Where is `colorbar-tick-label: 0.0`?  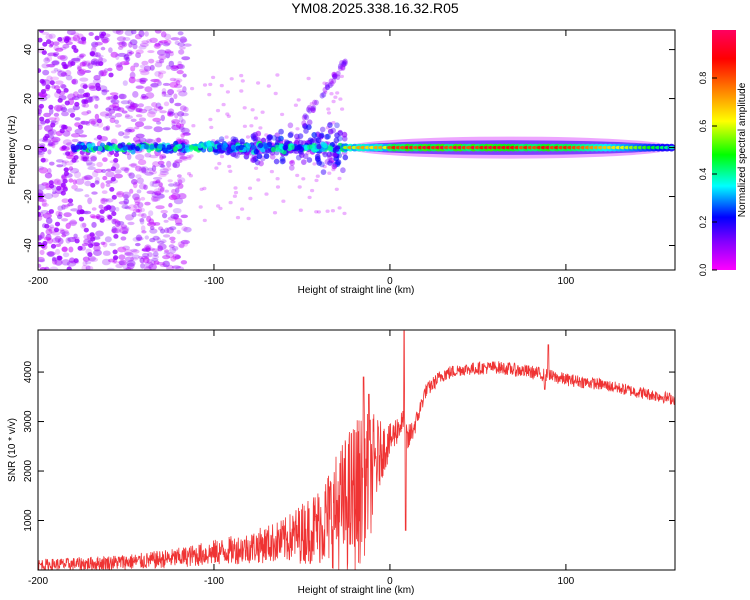
colorbar-tick-label: 0.0 is located at coordinates (703, 270).